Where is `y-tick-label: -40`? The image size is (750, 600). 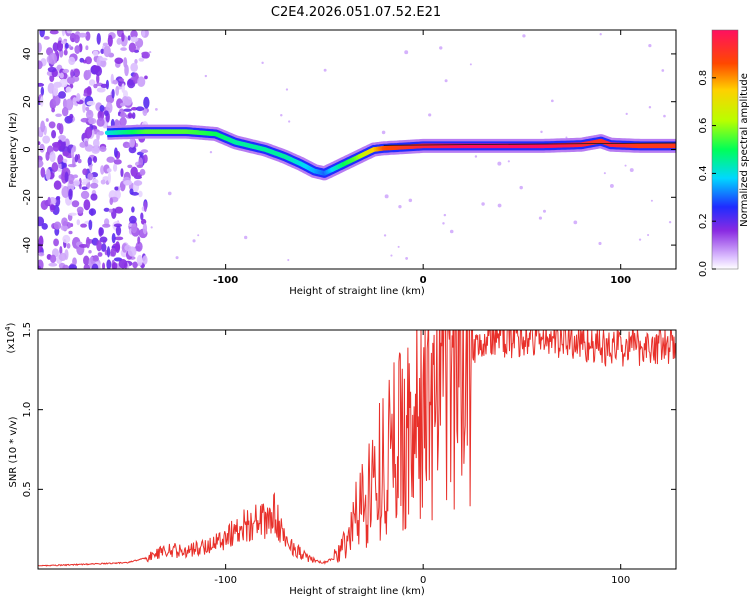 y-tick-label: -40 is located at coordinates (27, 245).